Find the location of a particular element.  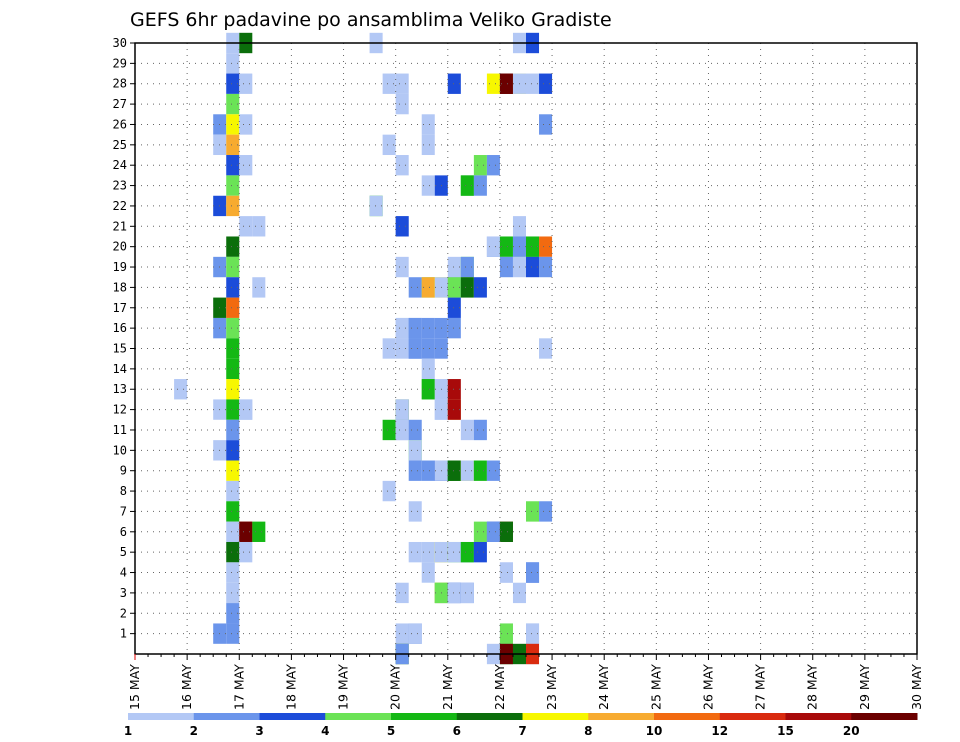

x-tick-label: 26 MAY is located at coordinates (707, 687).